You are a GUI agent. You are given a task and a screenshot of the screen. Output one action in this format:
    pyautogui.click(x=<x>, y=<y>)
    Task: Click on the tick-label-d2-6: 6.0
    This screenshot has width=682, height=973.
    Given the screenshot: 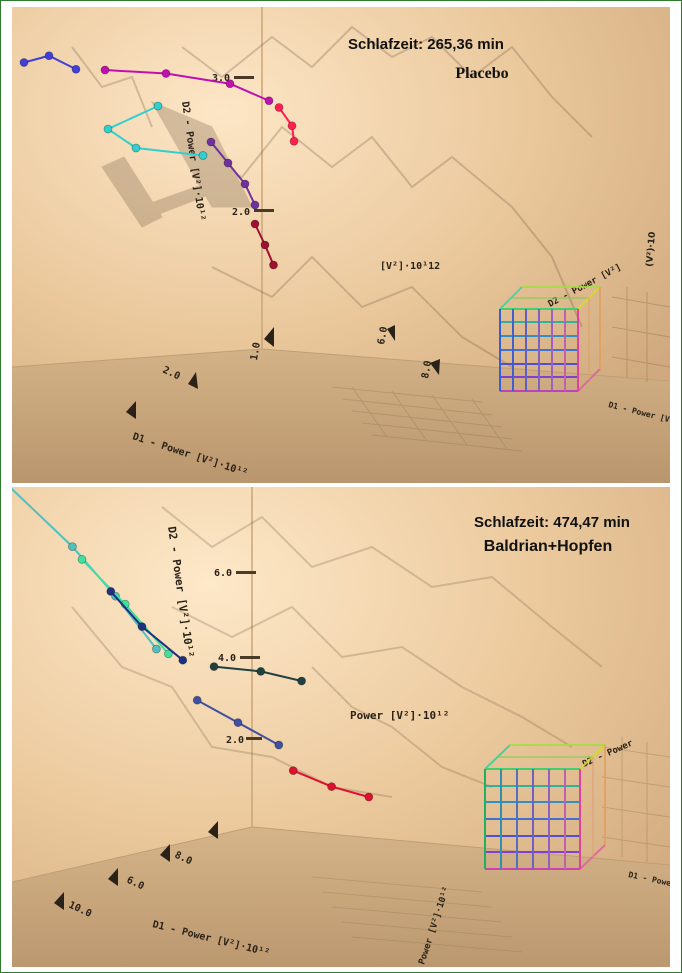 What is the action you would take?
    pyautogui.click(x=223, y=573)
    